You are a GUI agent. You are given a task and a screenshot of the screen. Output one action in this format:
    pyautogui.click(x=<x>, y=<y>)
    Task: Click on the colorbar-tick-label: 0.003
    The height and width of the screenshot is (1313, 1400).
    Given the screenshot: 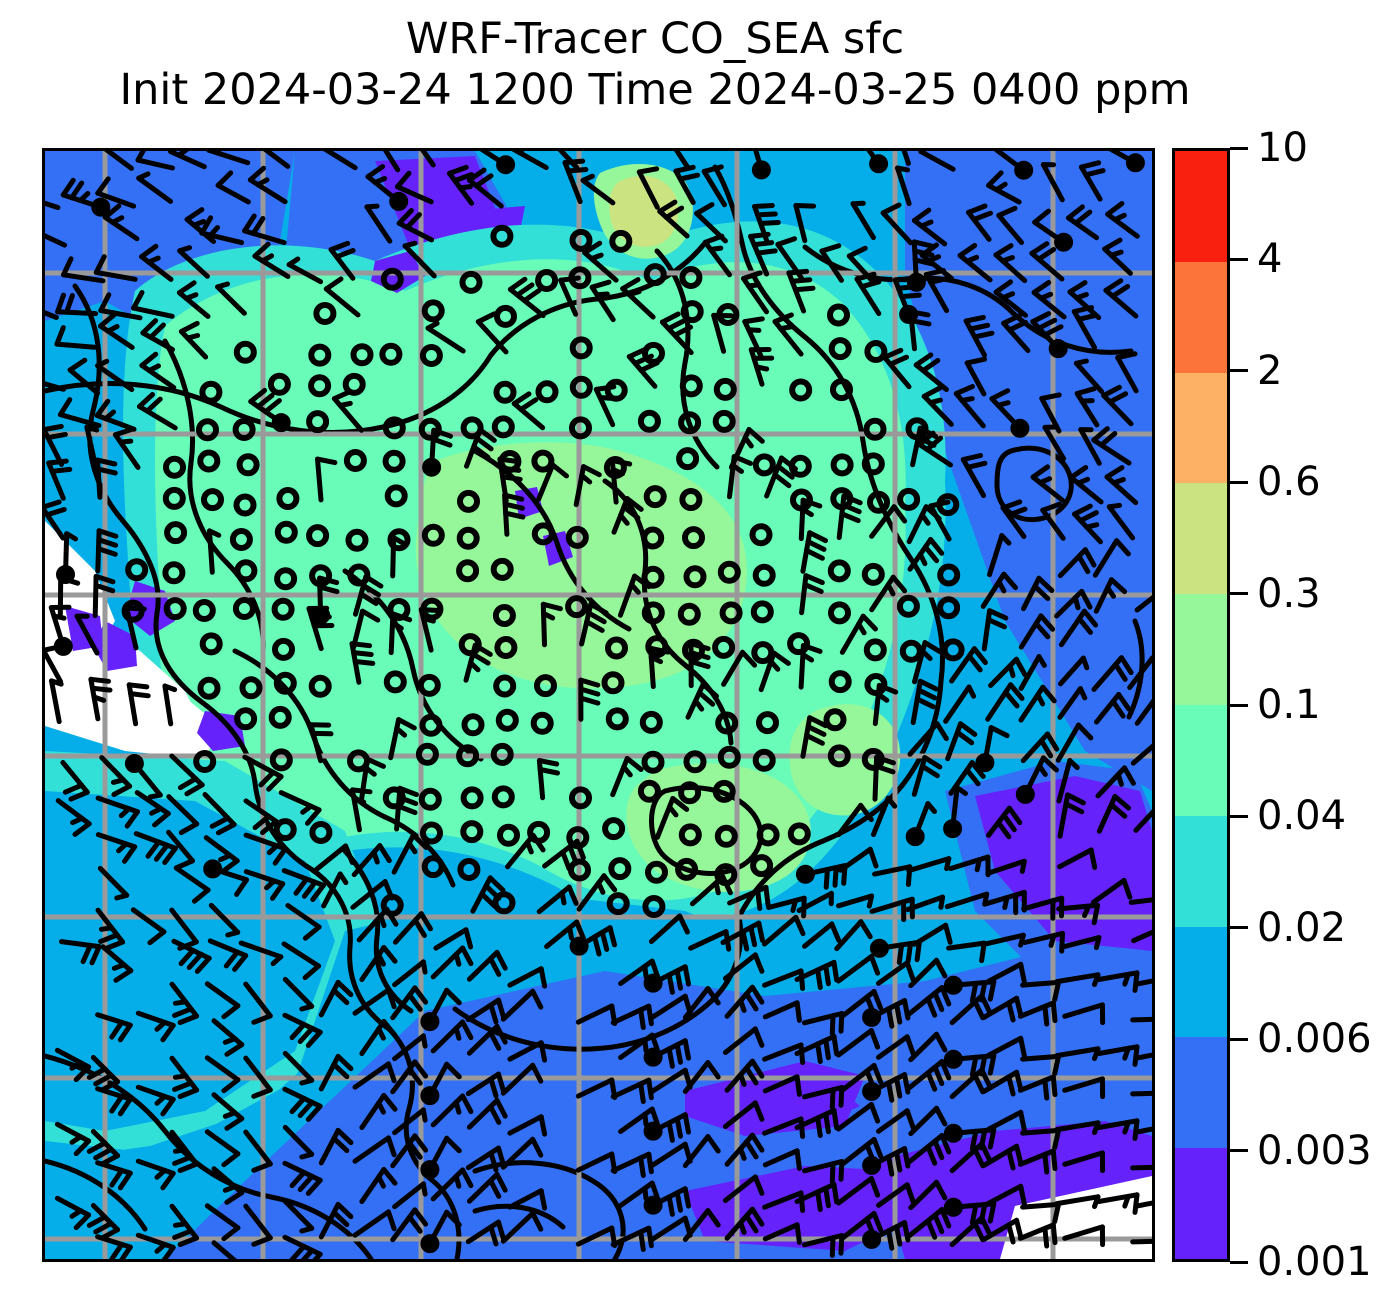 What is the action you would take?
    pyautogui.click(x=1314, y=1150)
    